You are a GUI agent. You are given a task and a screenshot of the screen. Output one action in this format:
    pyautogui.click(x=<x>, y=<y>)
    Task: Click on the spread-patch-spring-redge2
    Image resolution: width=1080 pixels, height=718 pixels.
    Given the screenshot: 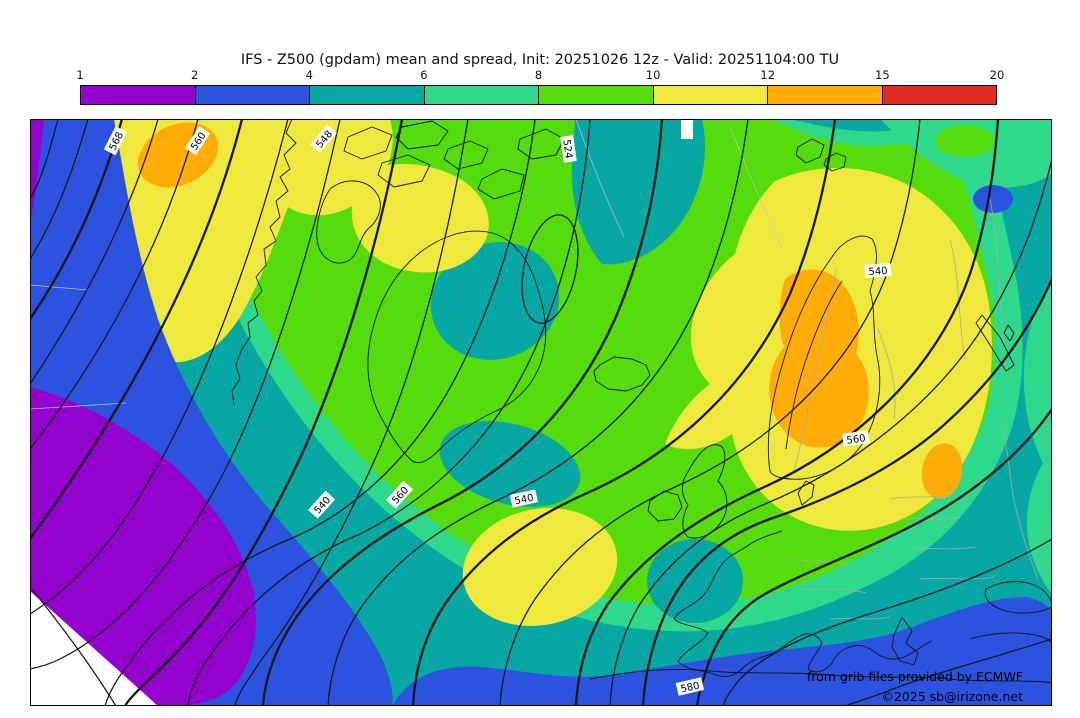 What is the action you would take?
    pyautogui.click(x=1039, y=521)
    